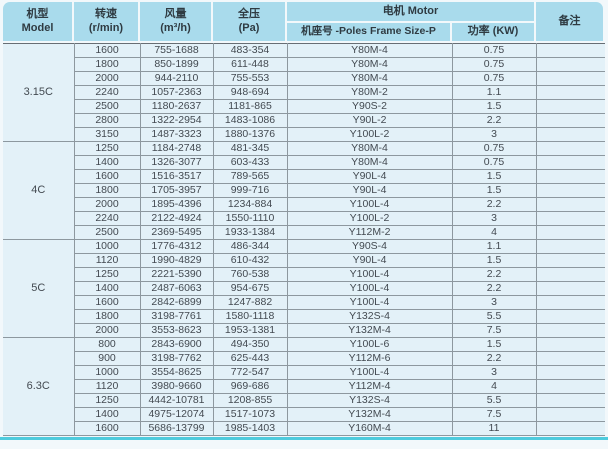  I want to click on cell-airflow: 2842-6899, so click(176, 302).